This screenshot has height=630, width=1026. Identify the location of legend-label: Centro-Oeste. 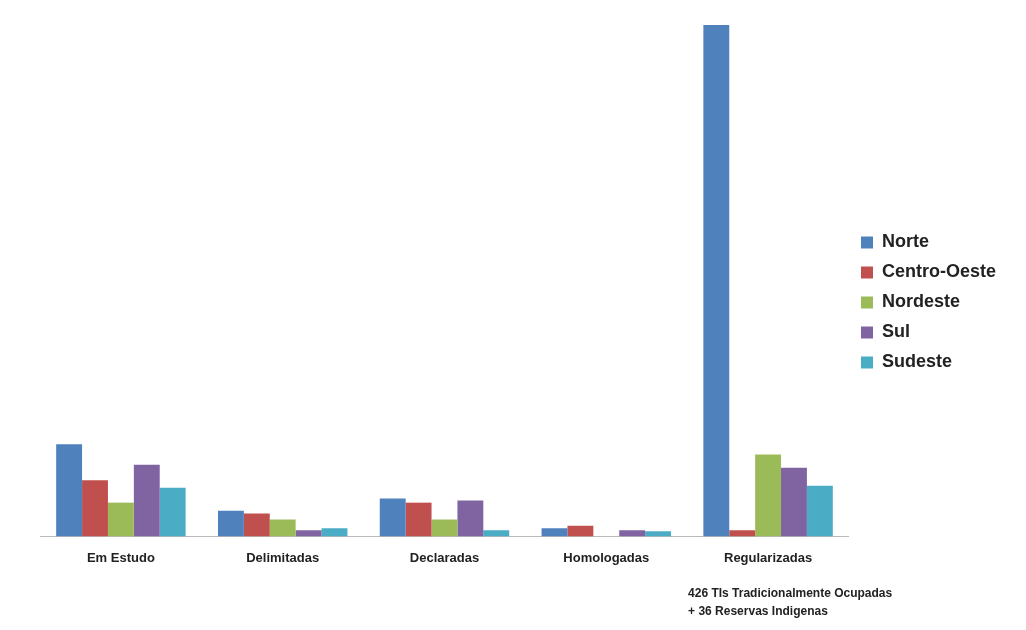
(939, 271).